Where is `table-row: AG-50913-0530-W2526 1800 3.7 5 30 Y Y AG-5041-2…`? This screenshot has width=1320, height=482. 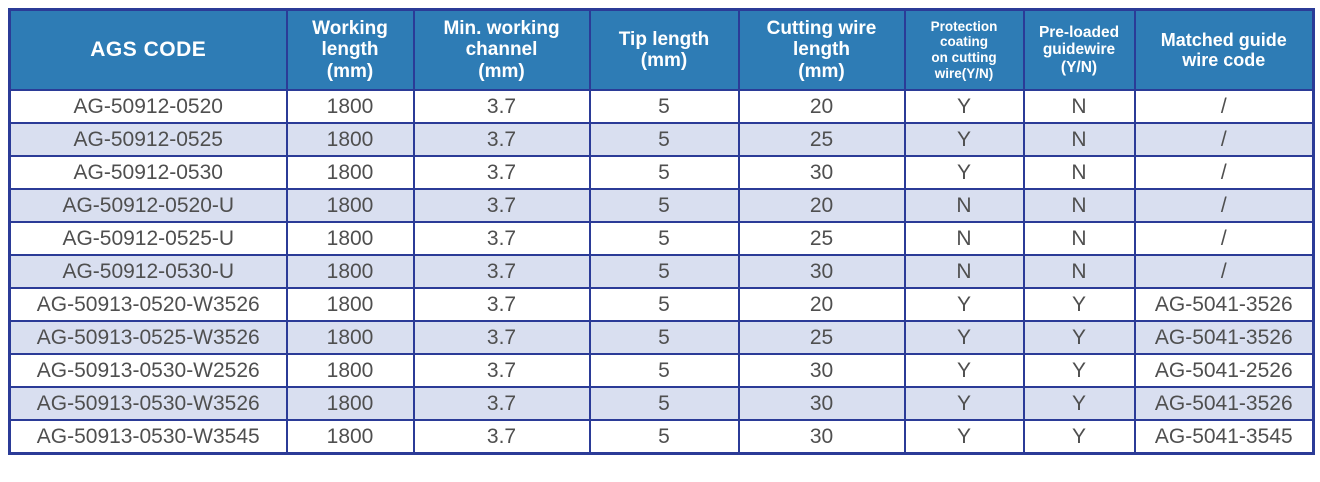 table-row: AG-50913-0530-W2526 1800 3.7 5 30 Y Y AG-5041-2… is located at coordinates (661, 370).